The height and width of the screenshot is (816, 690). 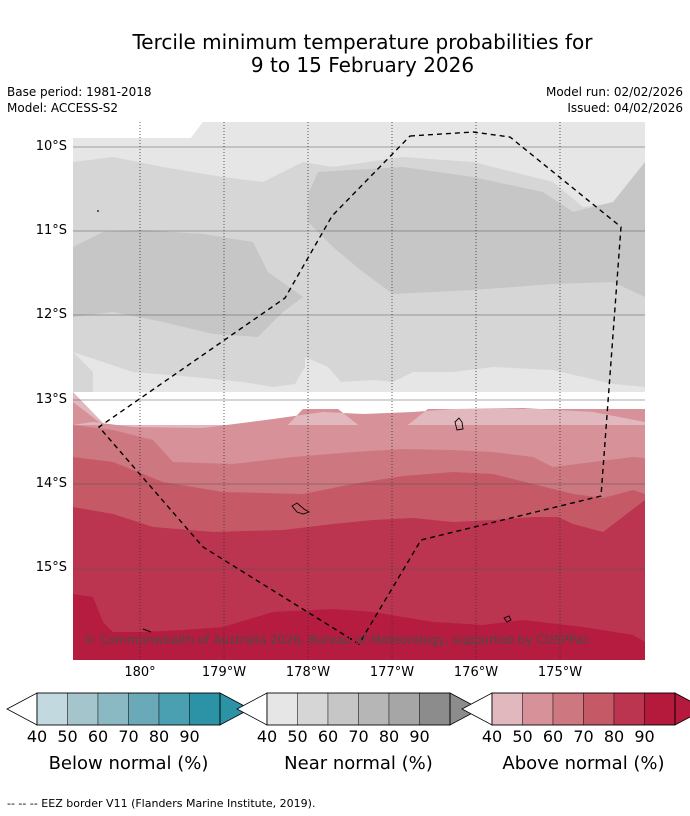 What do you see at coordinates (583, 736) in the screenshot?
I see `colorbar-above-tick: 70` at bounding box center [583, 736].